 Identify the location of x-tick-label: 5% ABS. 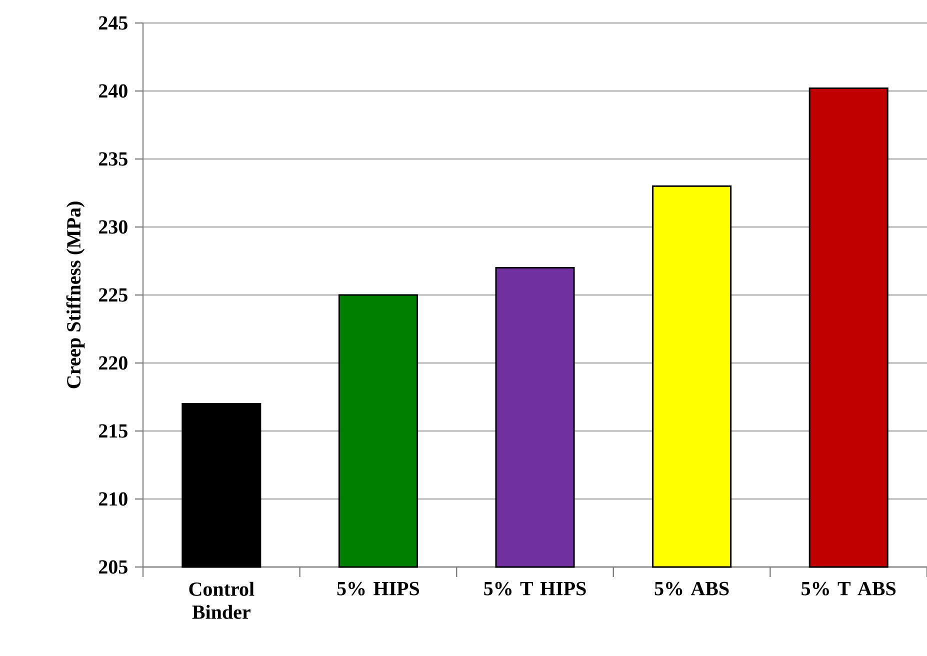
(691, 589).